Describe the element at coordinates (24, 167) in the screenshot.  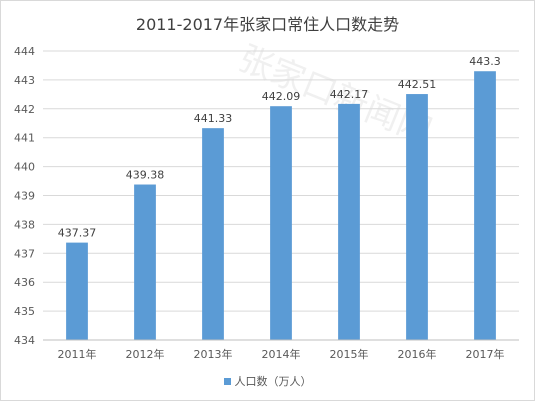
I see `y-tick-label: 440` at that location.